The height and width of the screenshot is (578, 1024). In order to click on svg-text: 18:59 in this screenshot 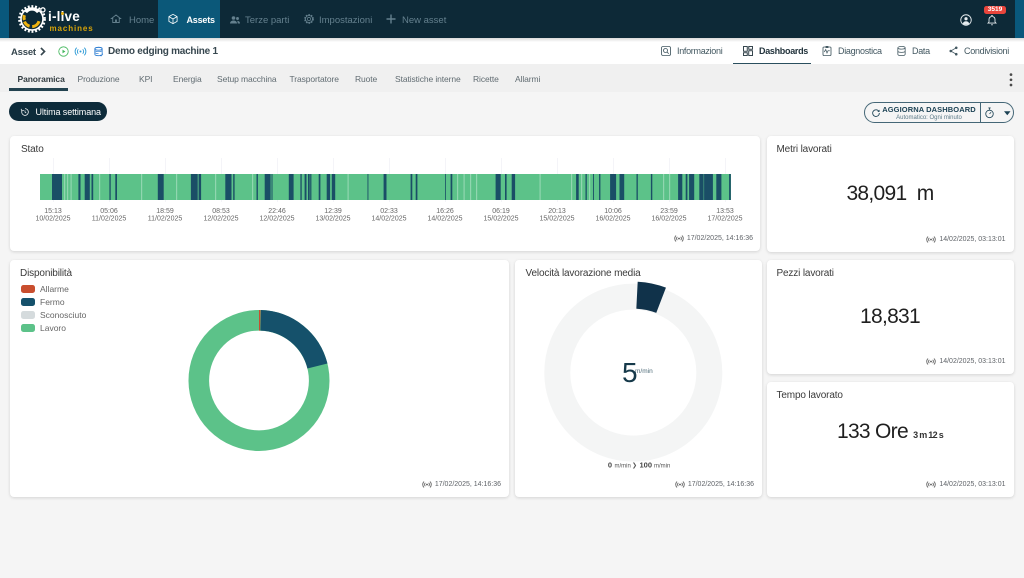, I will do `click(165, 211)`.